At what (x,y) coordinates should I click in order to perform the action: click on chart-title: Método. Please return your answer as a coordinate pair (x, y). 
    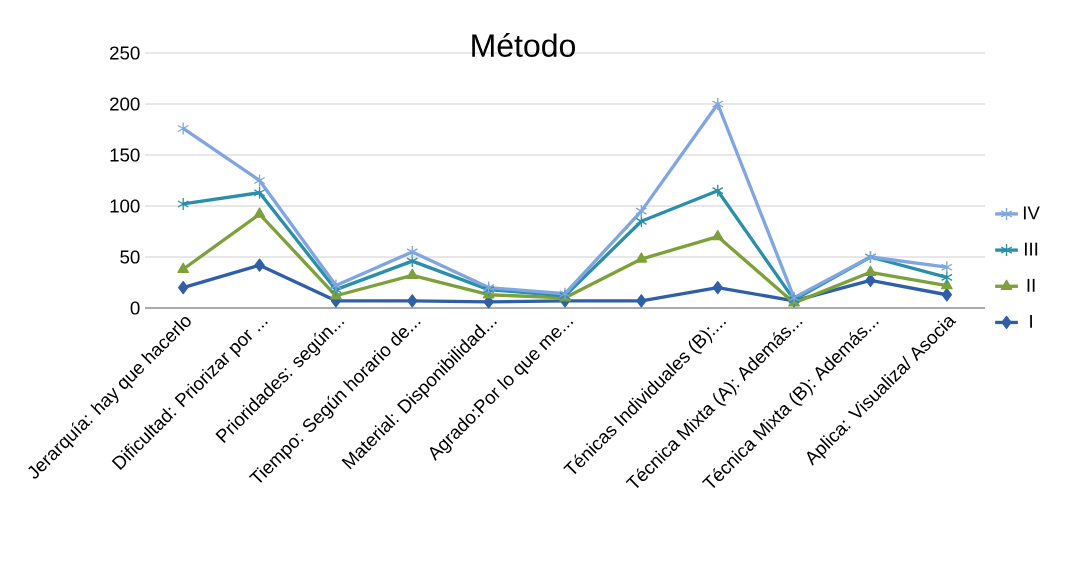
    Looking at the image, I should click on (524, 45).